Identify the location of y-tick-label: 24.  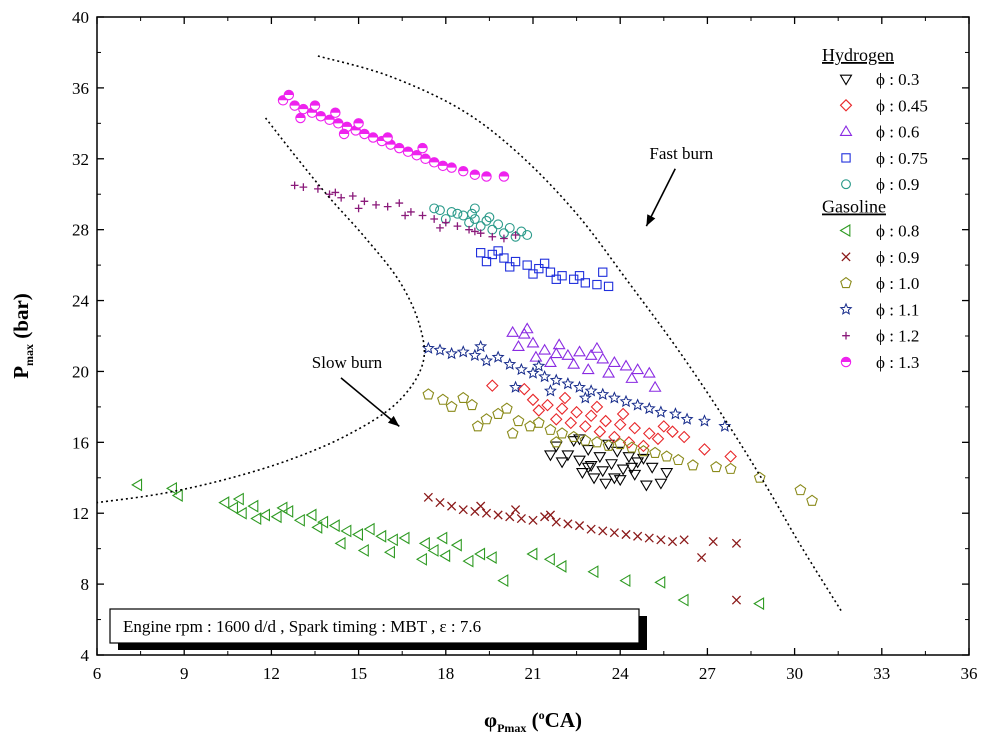
(81, 301).